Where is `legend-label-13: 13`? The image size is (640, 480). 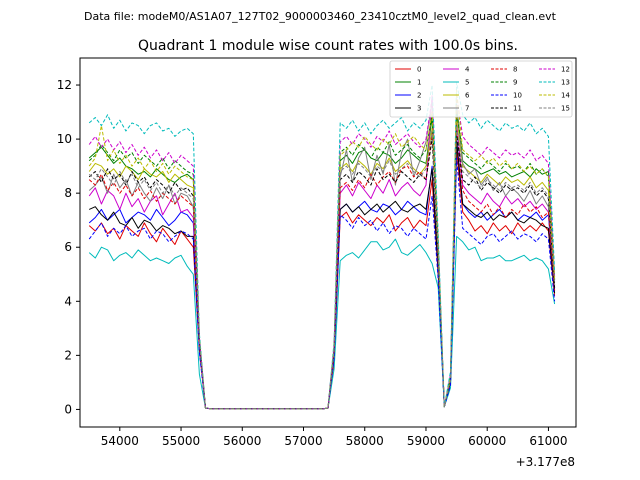
legend-label-13: 13 is located at coordinates (565, 83).